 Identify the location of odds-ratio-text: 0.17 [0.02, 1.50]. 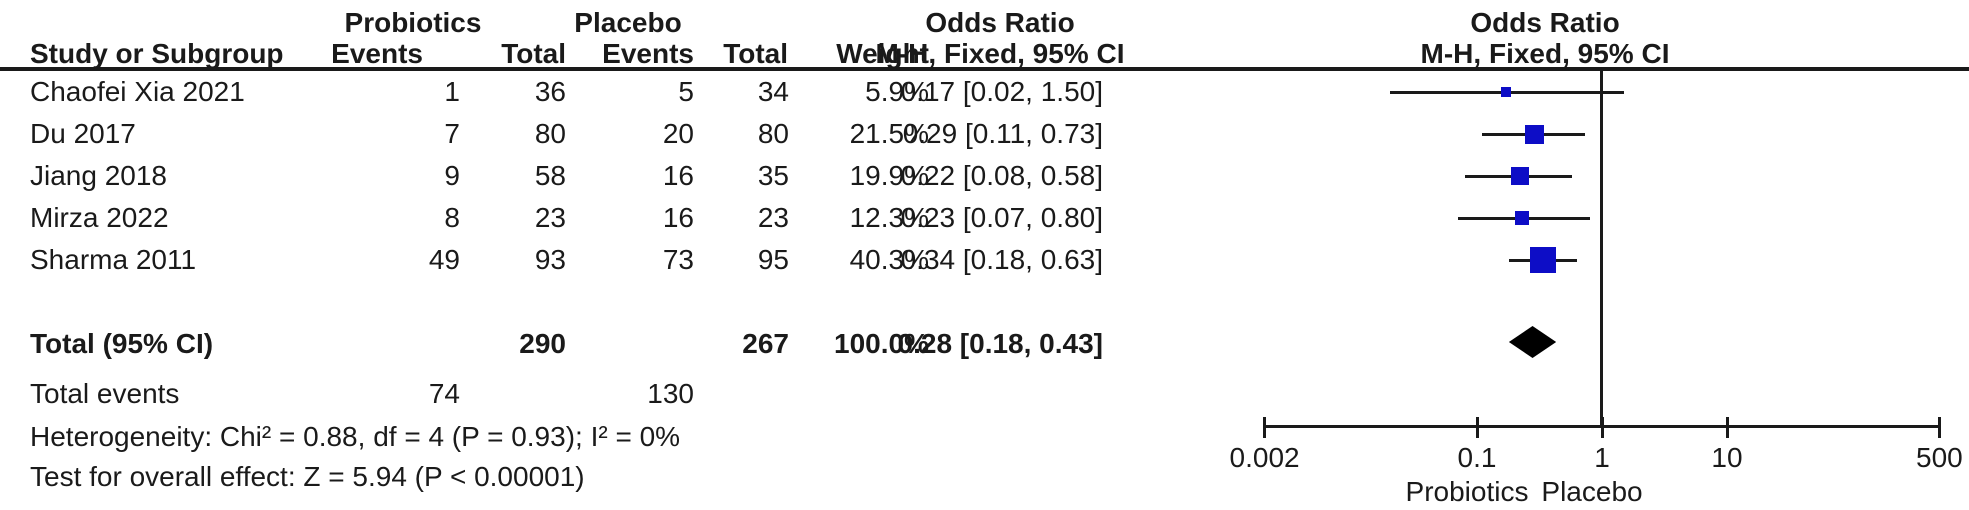
(1001, 91).